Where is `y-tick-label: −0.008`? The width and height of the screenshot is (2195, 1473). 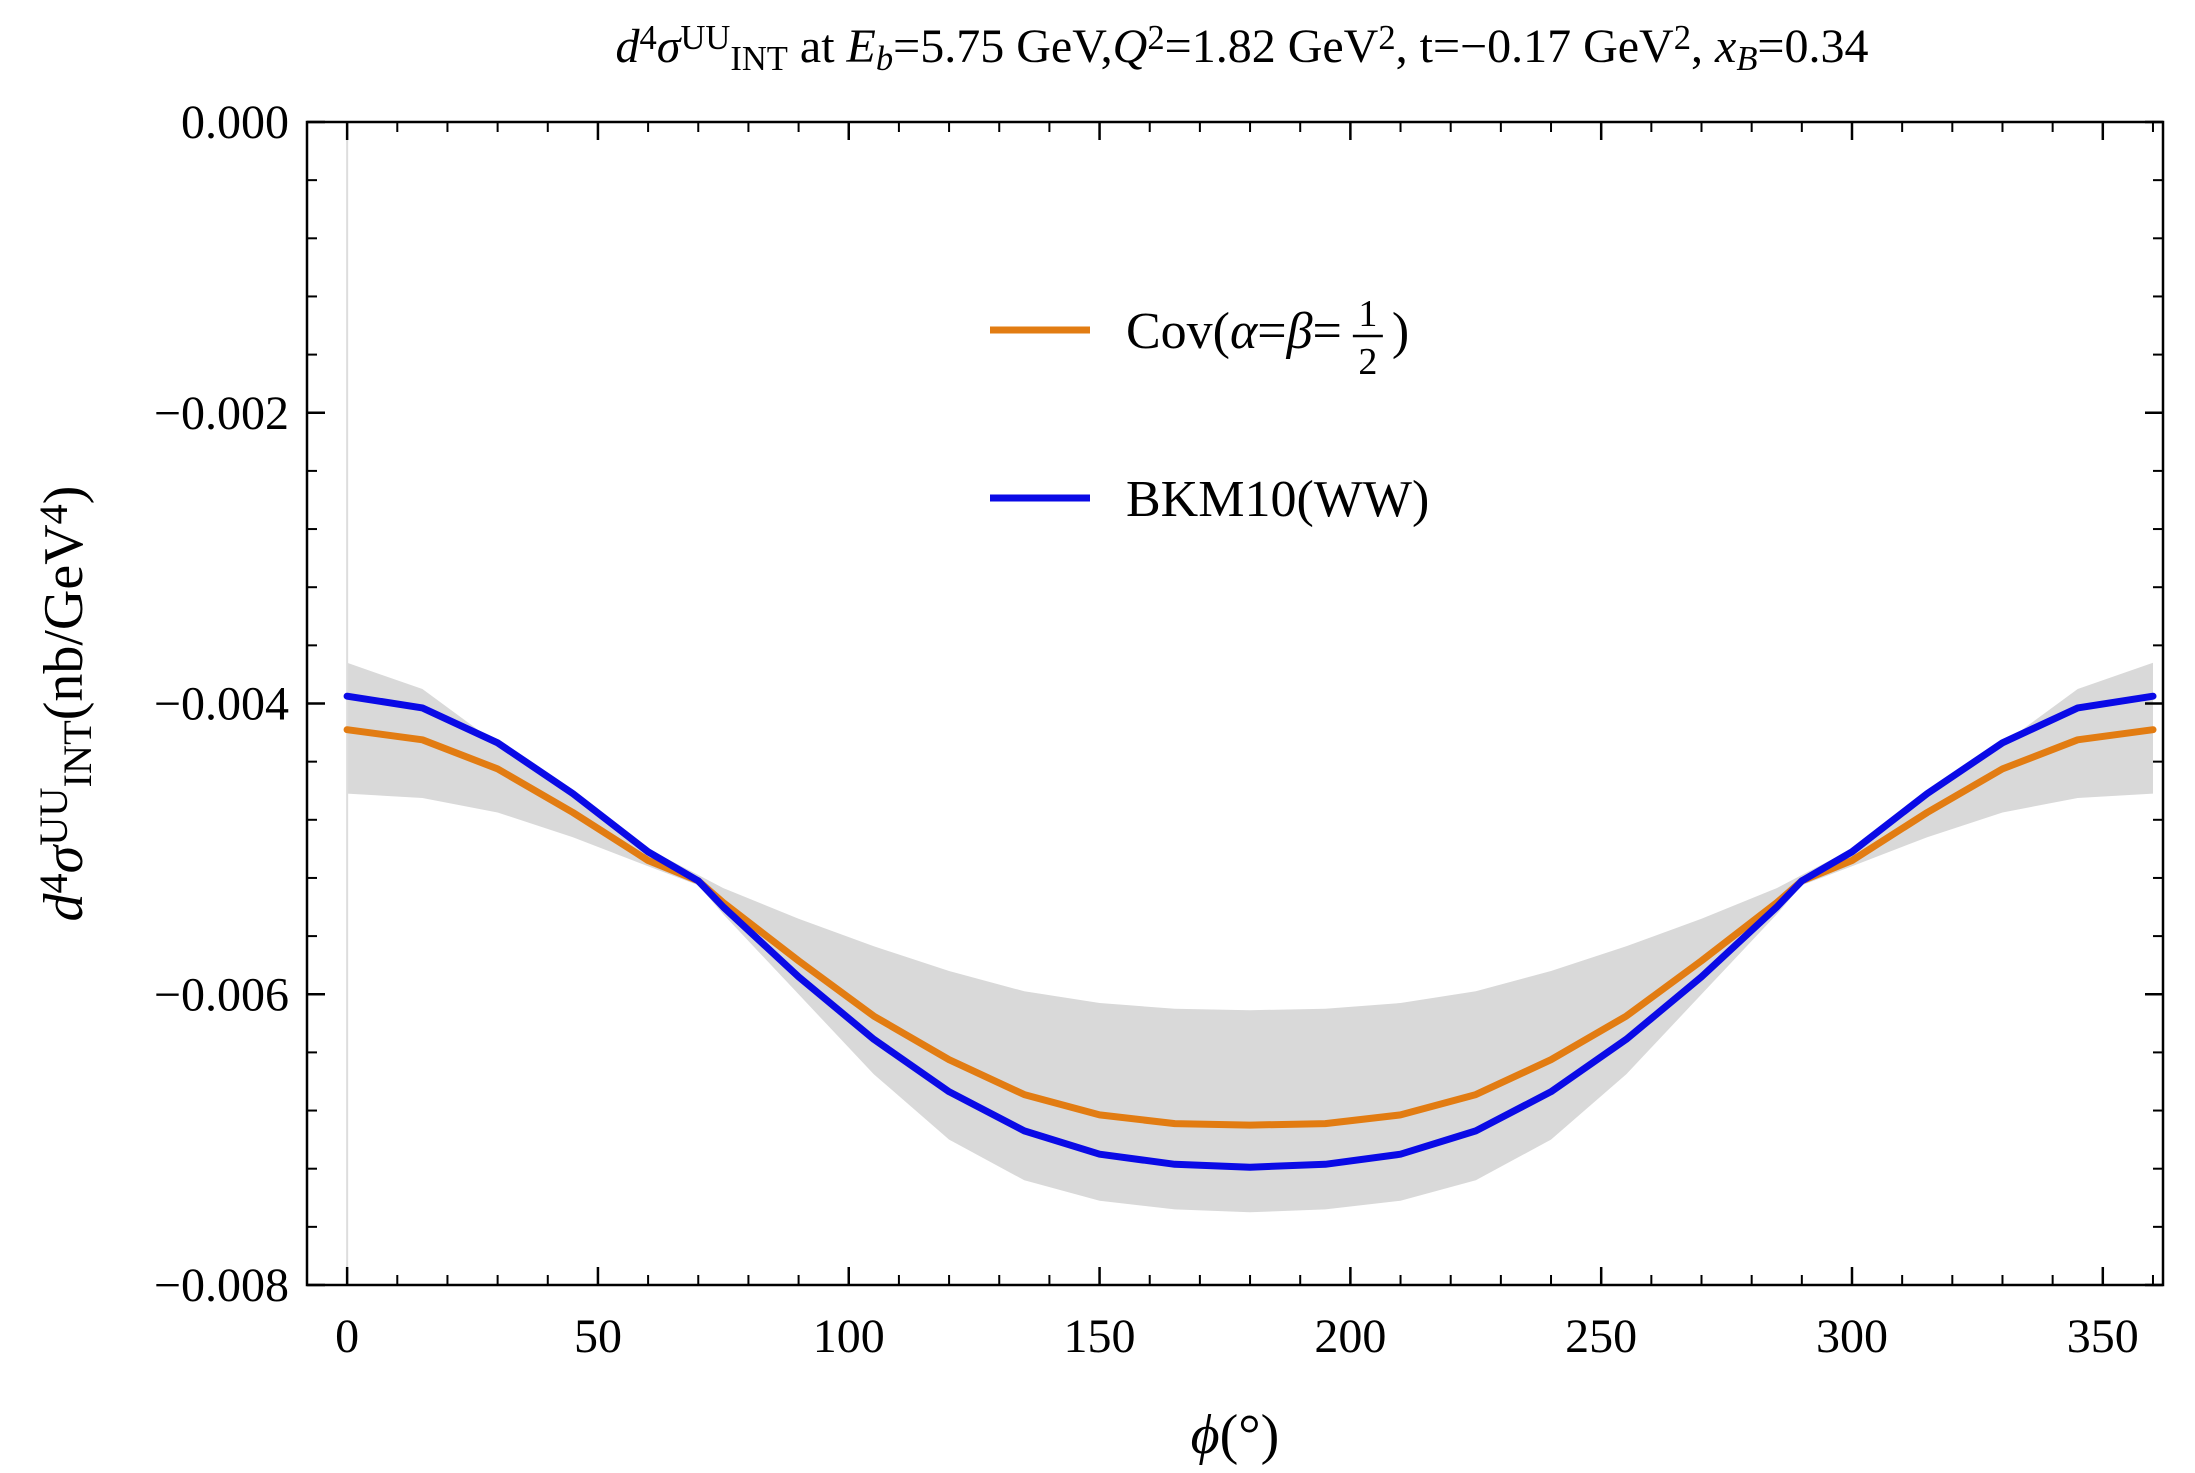
y-tick-label: −0.008 is located at coordinates (221, 1285).